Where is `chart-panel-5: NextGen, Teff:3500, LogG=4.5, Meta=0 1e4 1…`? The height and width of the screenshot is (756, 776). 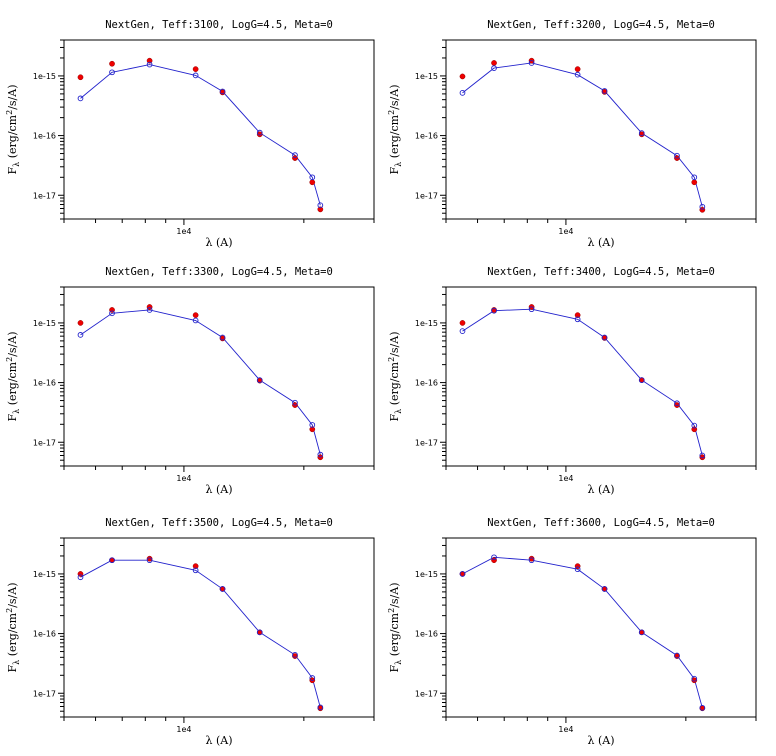 chart-panel-5: NextGen, Teff:3500, LogG=4.5, Meta=0 1e4 1… is located at coordinates (190, 632).